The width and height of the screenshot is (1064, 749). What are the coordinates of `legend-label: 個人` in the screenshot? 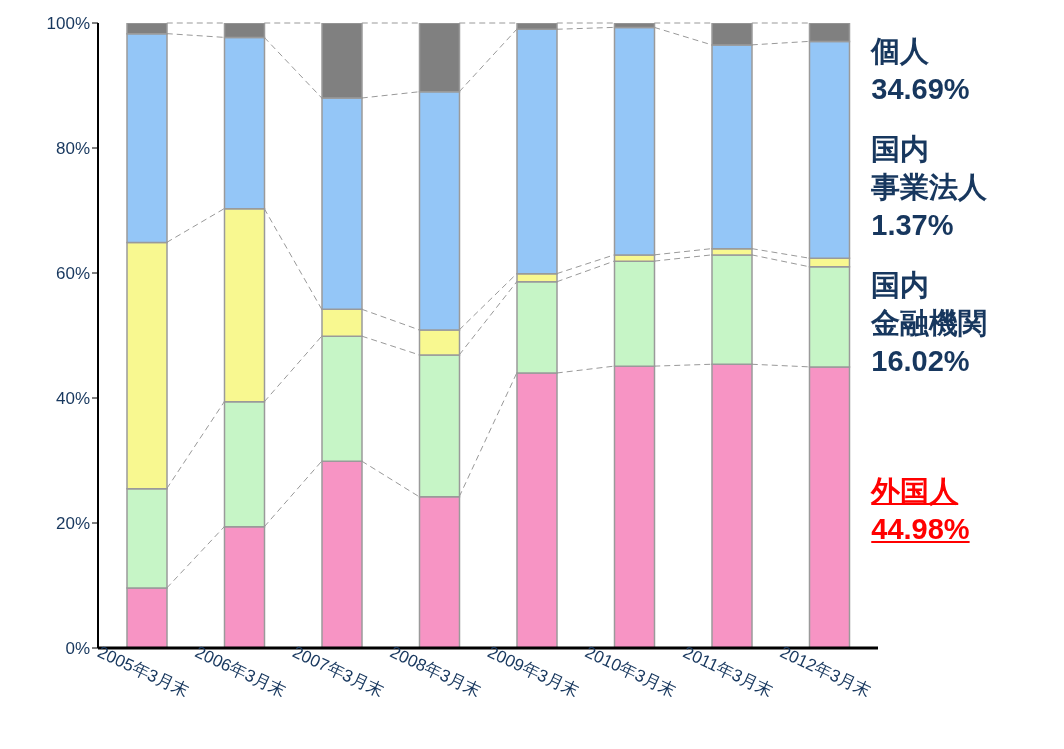 It's located at (901, 51).